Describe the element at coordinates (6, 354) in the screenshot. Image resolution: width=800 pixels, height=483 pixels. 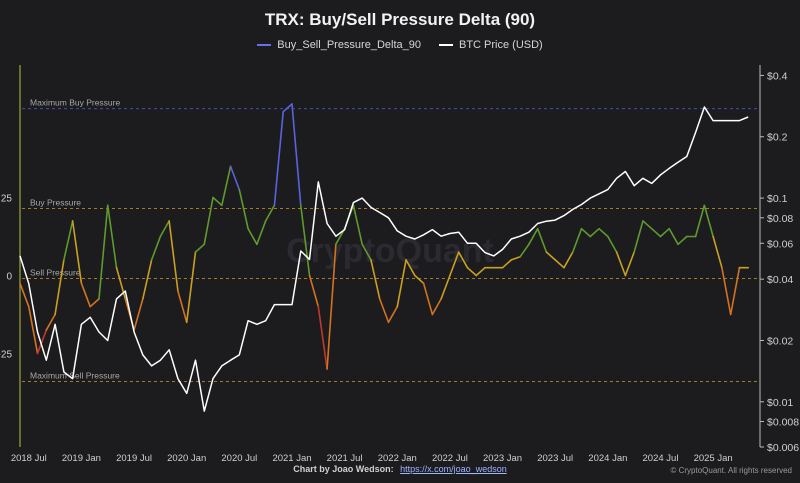
I see `left-tick-label: -25` at that location.